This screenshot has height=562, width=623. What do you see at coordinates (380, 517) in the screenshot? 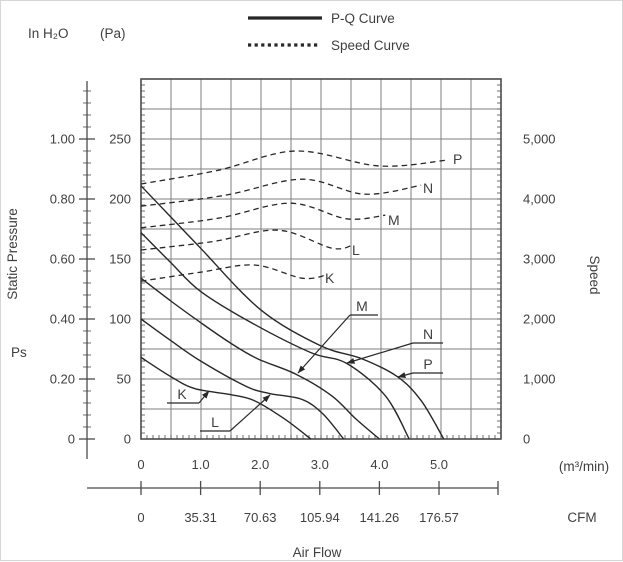
I see `flow-cfm-tick-label: 141.26` at bounding box center [380, 517].